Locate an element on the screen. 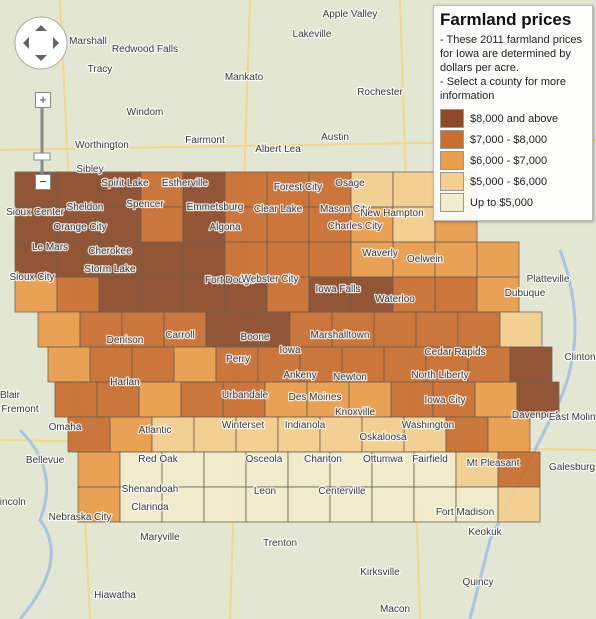 This screenshot has height=619, width=596. place-label: Waterloo is located at coordinates (395, 299).